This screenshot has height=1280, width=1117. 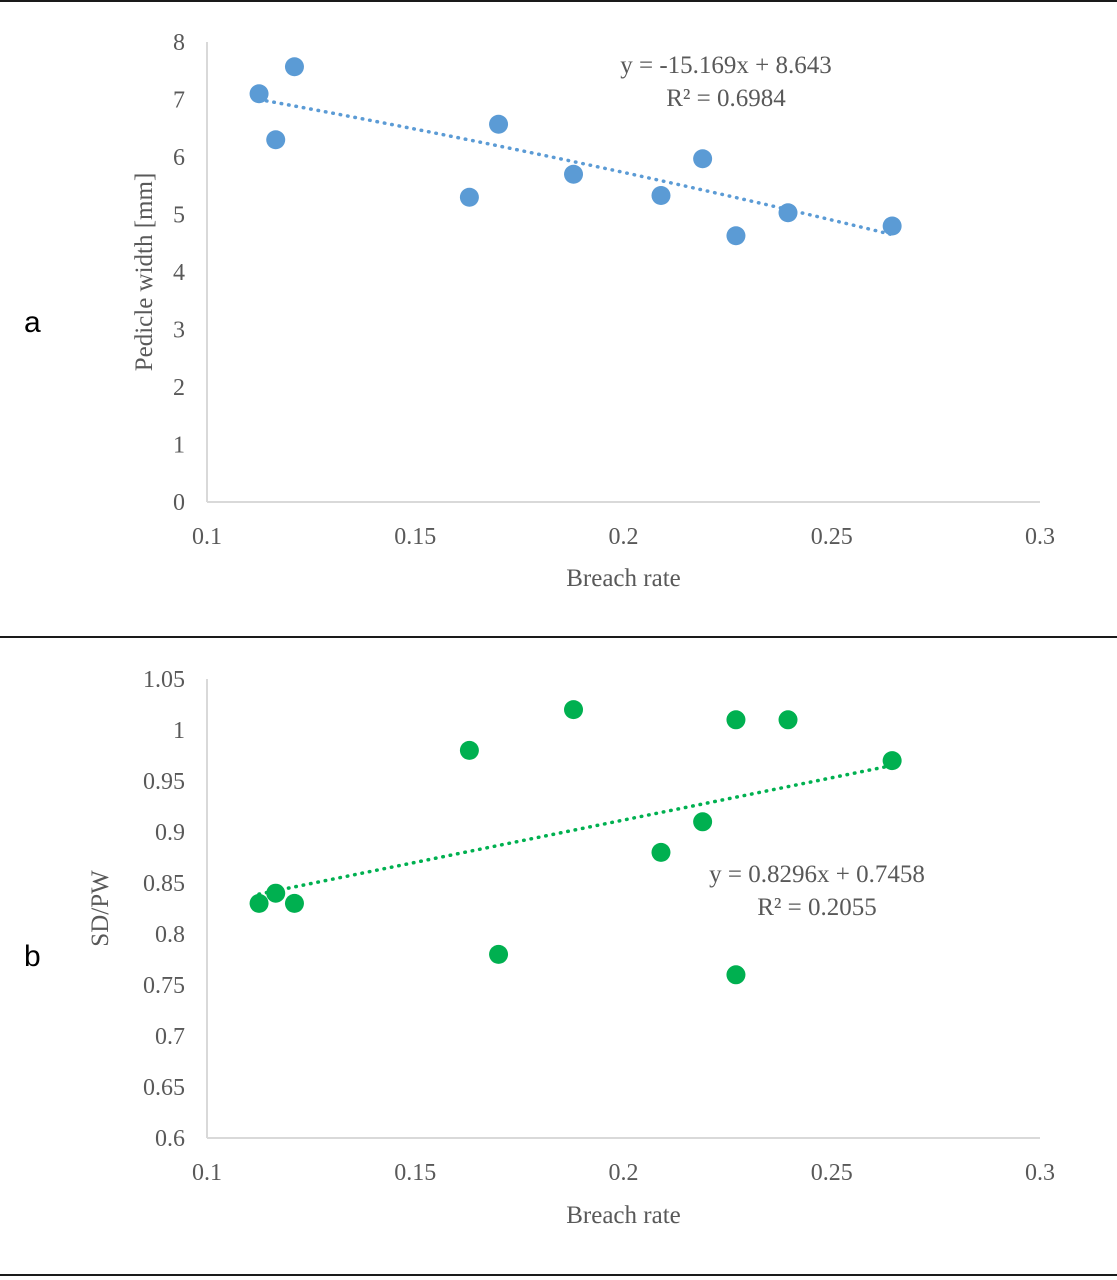 I want to click on chart-a-x-tick-label: 0.1, so click(x=207, y=537).